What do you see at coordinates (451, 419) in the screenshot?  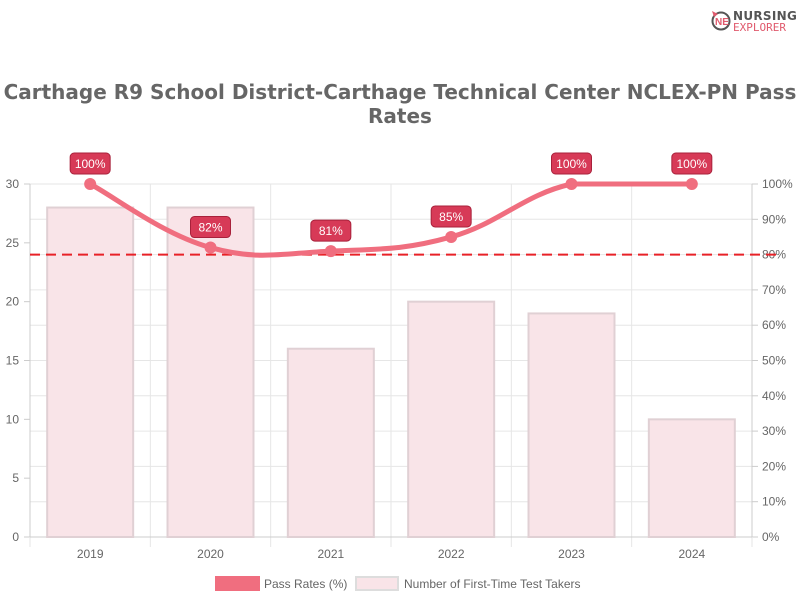 I see `bar-2022` at bounding box center [451, 419].